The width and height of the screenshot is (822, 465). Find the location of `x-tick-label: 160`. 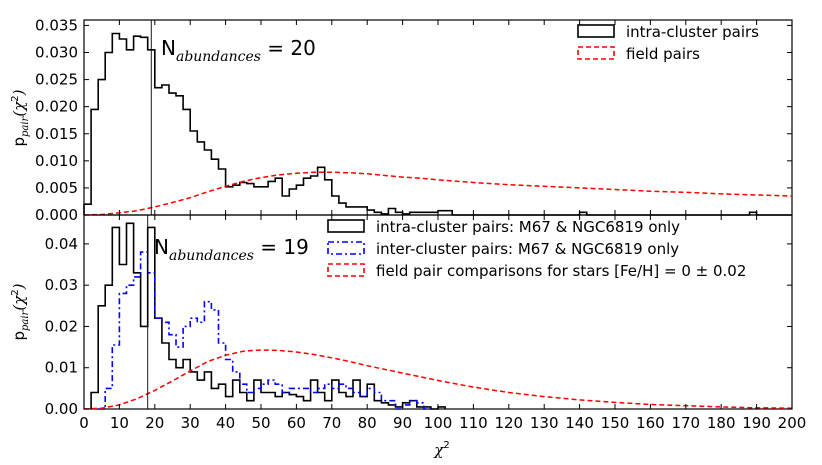

x-tick-label: 160 is located at coordinates (650, 423).